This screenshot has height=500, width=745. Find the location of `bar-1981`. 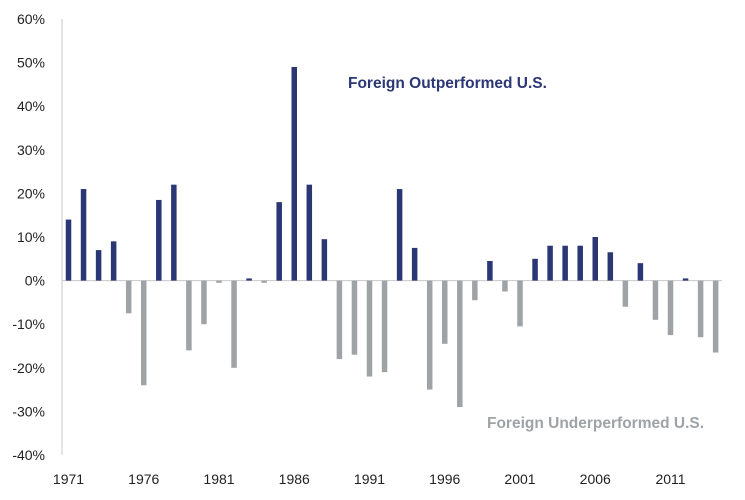

bar-1981 is located at coordinates (219, 281).